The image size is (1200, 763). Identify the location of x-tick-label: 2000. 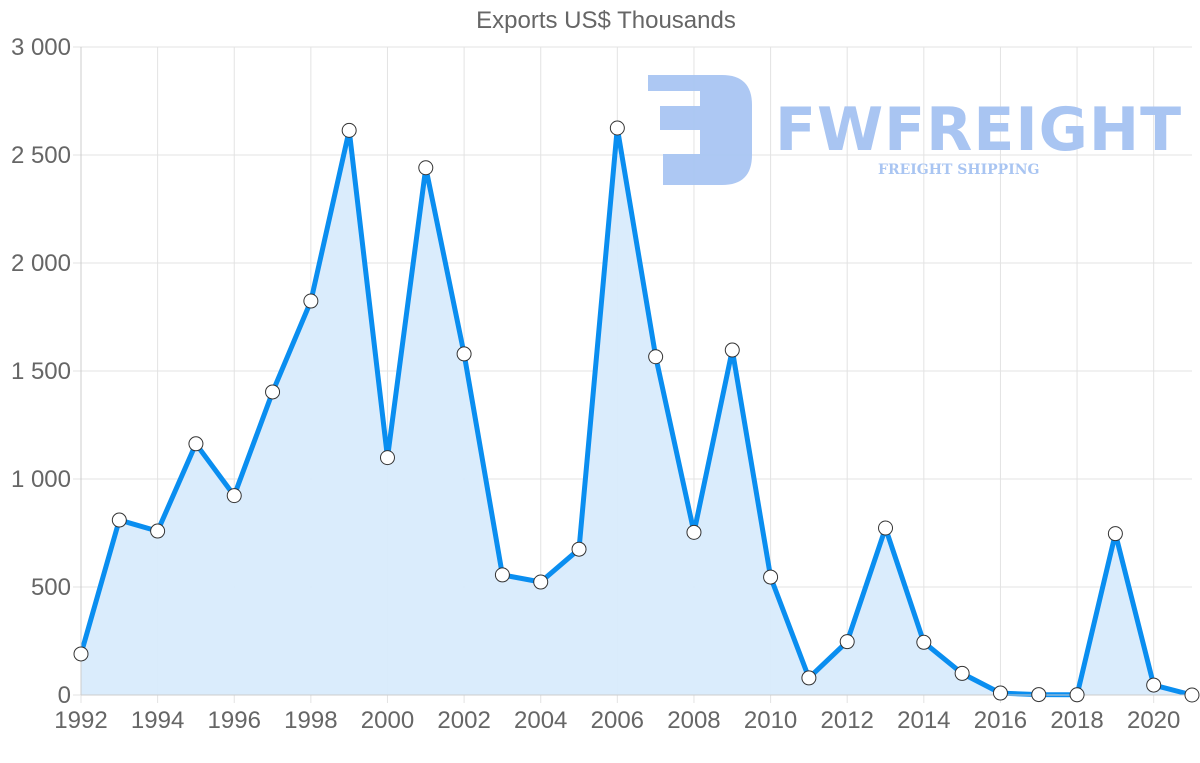
(387, 720).